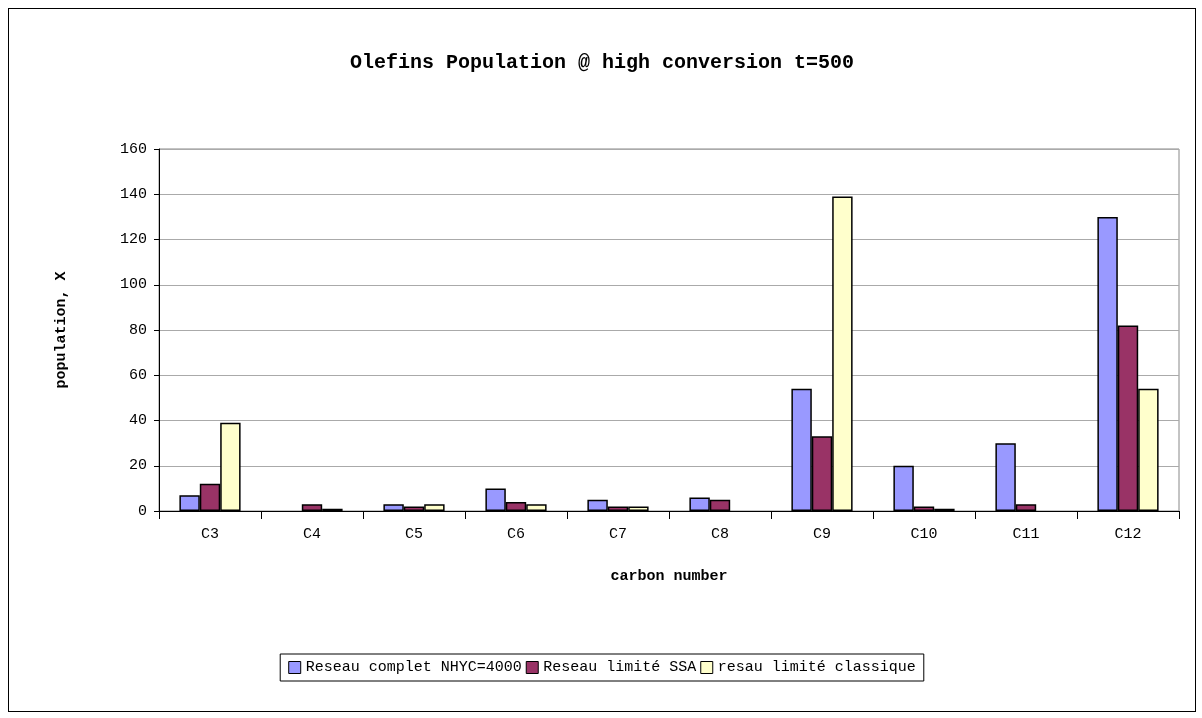 The width and height of the screenshot is (1202, 718). I want to click on y-tick-label: 100, so click(133, 285).